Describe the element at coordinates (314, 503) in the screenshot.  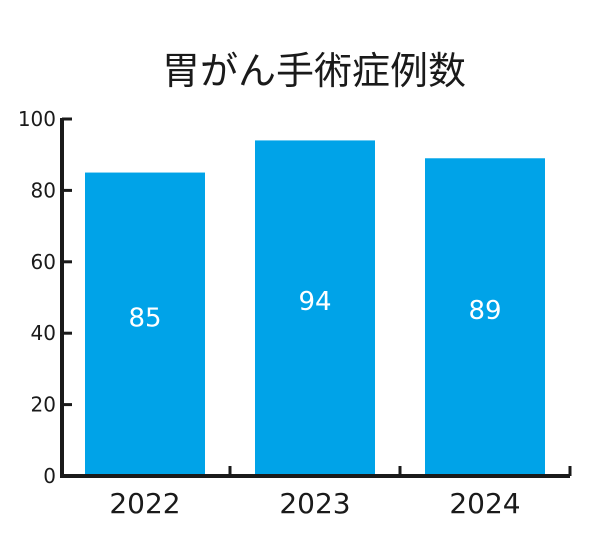
I see `x-tick-label-2023: 2023` at that location.